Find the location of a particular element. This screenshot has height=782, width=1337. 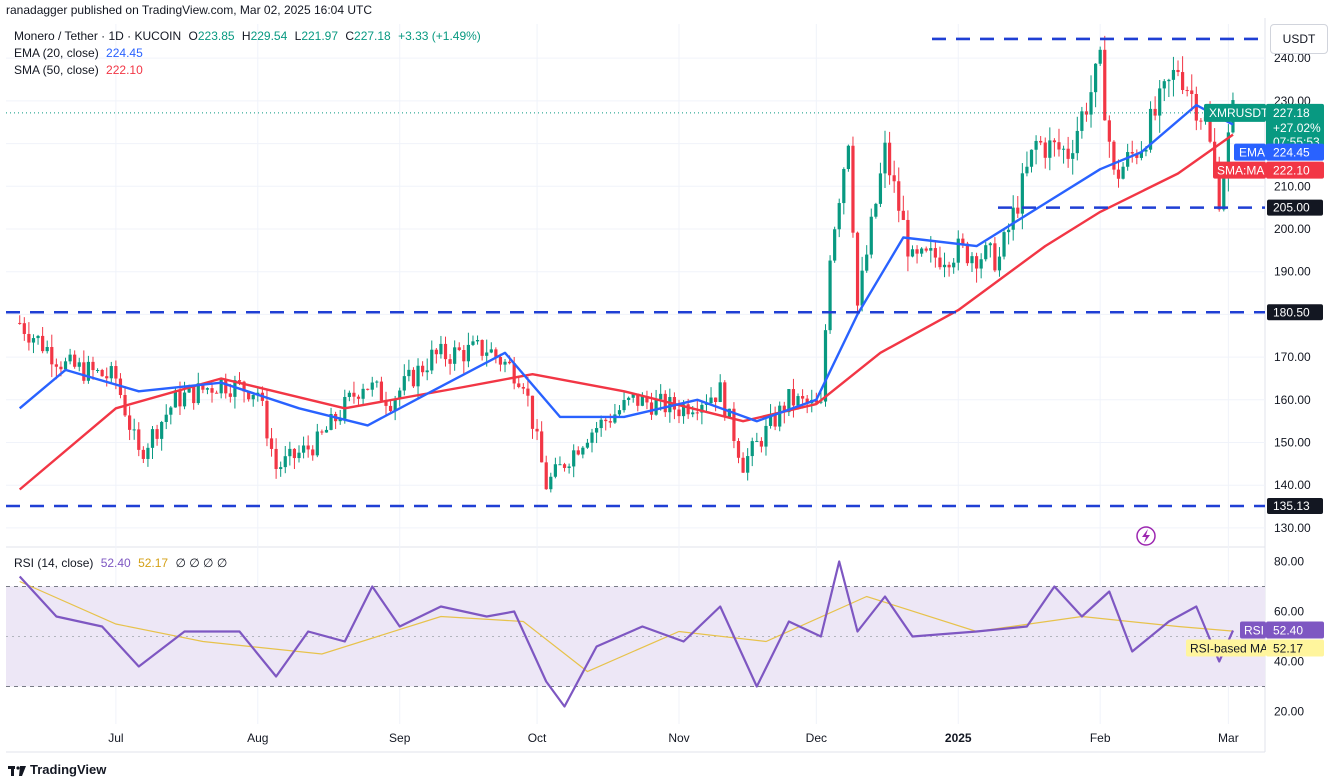

price-tick-label: 170.00 is located at coordinates (1292, 357).